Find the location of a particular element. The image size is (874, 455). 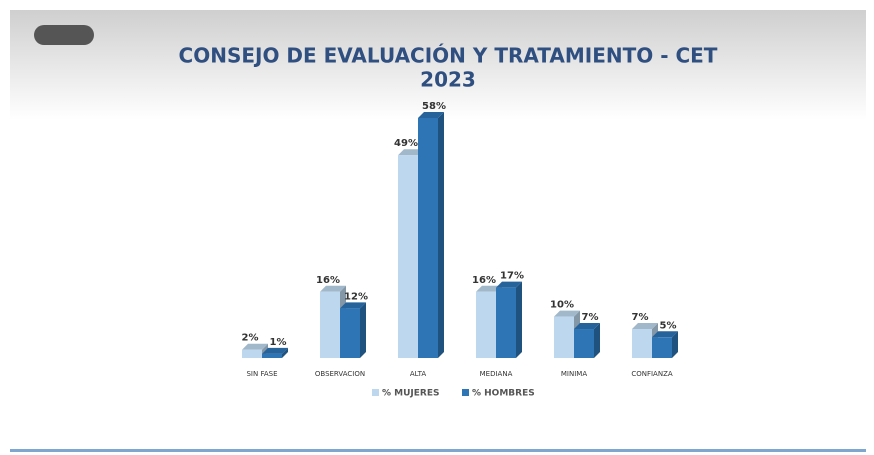

x-tick-label: CONFIANZA is located at coordinates (652, 374).